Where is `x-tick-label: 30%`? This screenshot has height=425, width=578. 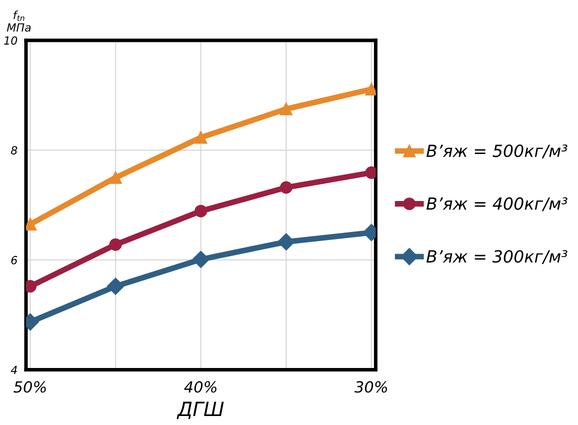 x-tick-label: 30% is located at coordinates (371, 387).